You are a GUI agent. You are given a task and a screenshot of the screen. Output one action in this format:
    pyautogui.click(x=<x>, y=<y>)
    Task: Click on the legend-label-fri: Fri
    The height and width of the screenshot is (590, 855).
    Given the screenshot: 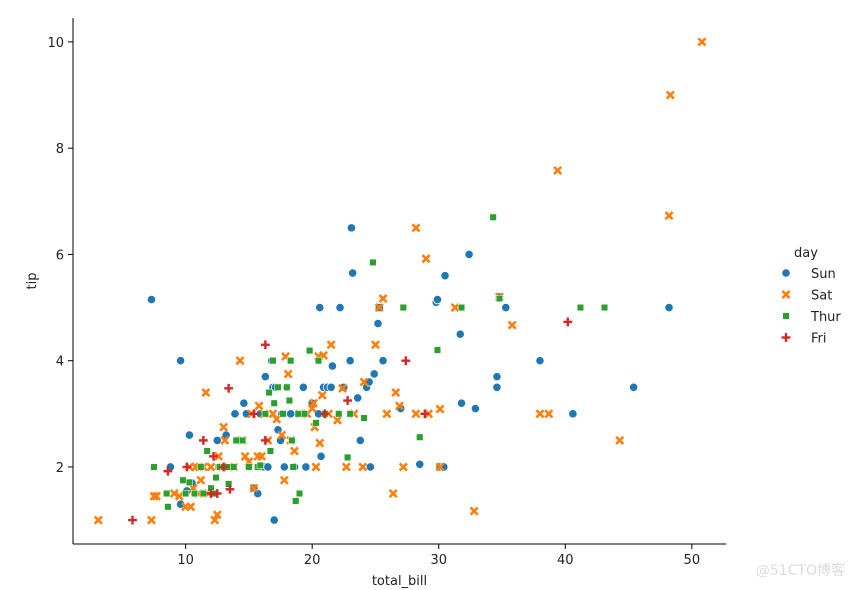 What is the action you would take?
    pyautogui.click(x=819, y=339)
    